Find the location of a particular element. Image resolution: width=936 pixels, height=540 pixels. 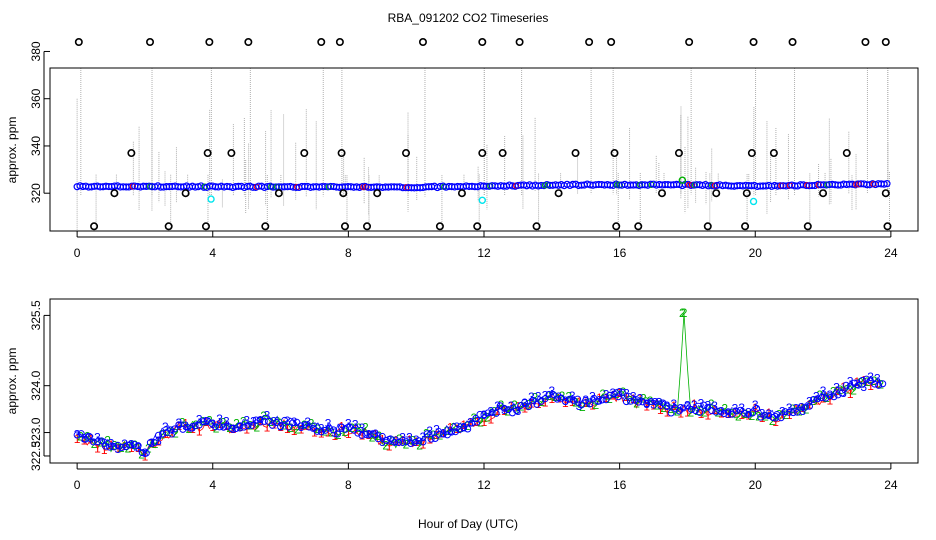

bottom-y-tick-label: 325.5 is located at coordinates (36, 315).